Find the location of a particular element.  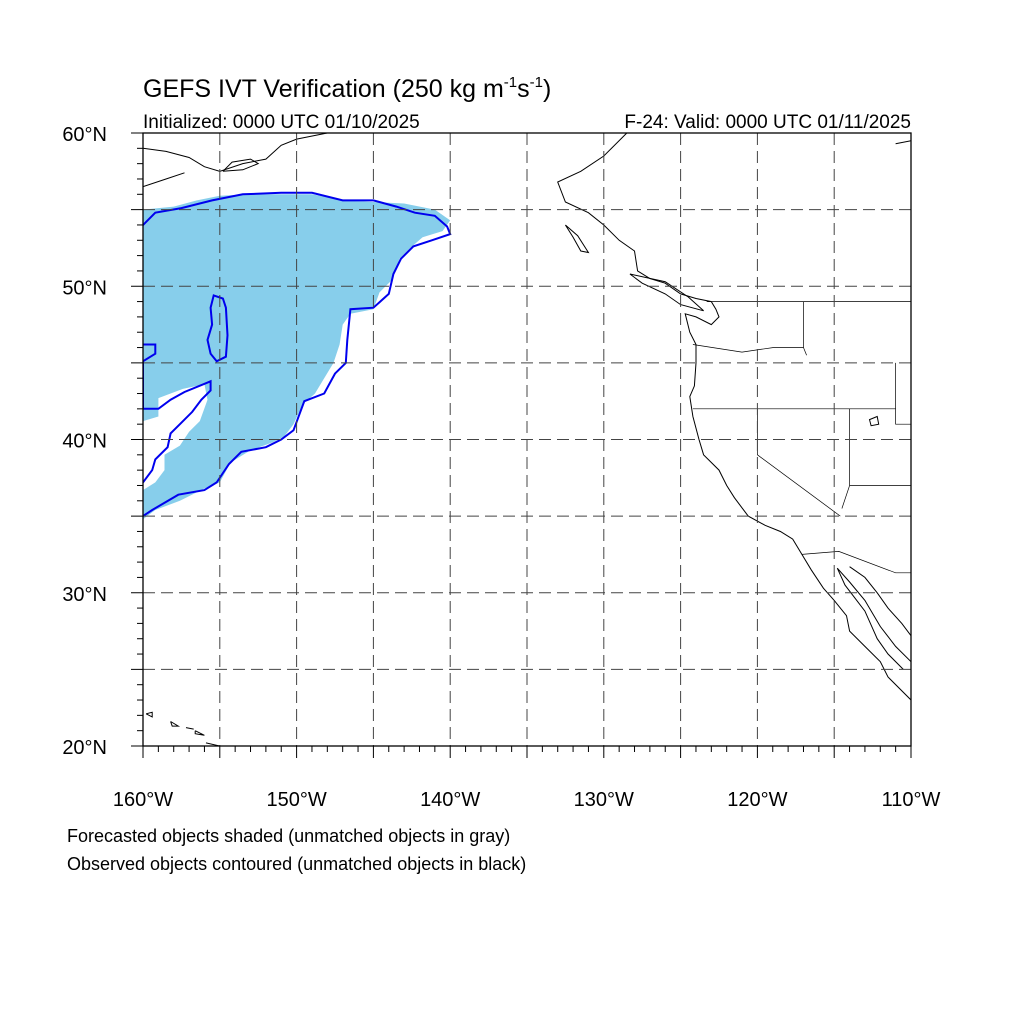

lon-tick-label: 120°W is located at coordinates (757, 800).